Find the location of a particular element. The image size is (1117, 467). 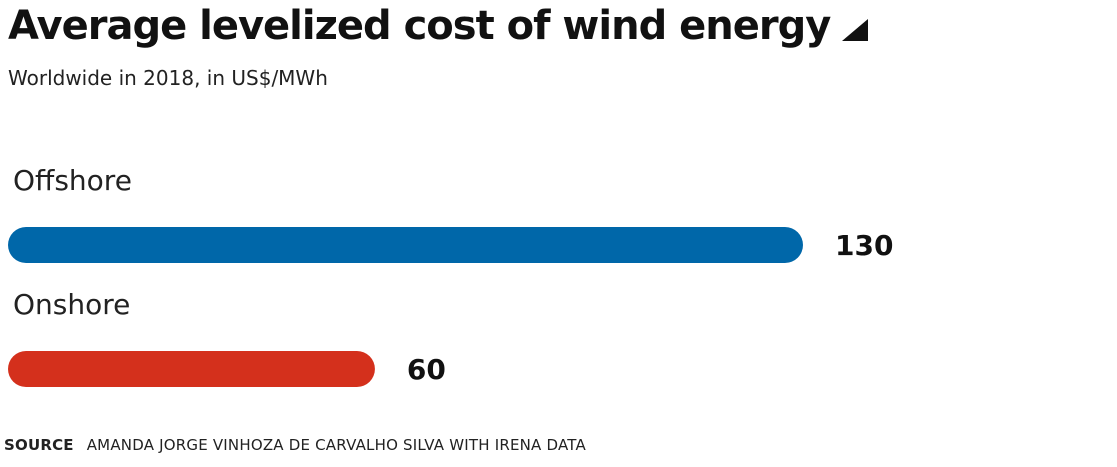

bar-offshore is located at coordinates (405, 245).